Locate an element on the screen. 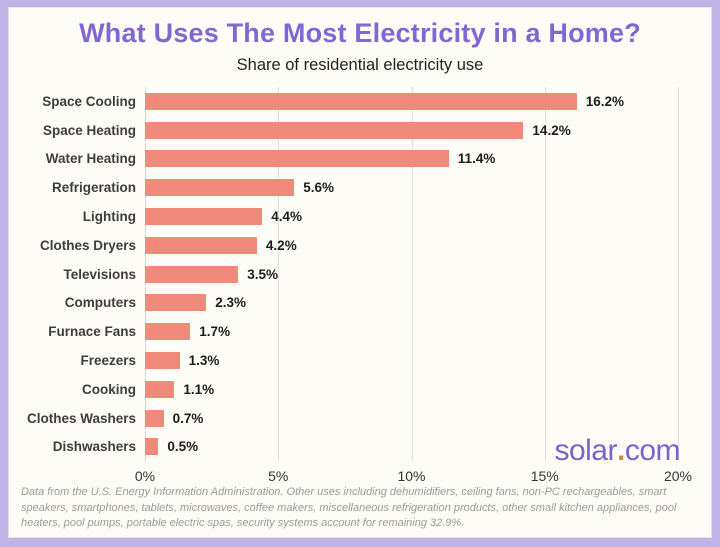  category-label: Furnace Fans is located at coordinates (92, 332).